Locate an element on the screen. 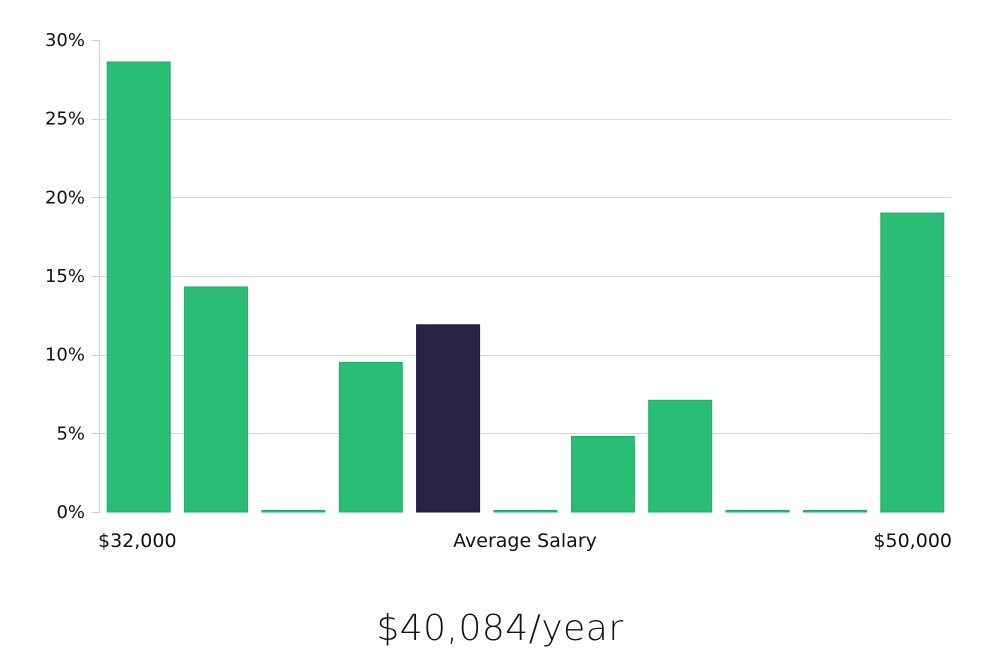 This screenshot has height=660, width=1000. y-tick-label: 25% is located at coordinates (65, 119).